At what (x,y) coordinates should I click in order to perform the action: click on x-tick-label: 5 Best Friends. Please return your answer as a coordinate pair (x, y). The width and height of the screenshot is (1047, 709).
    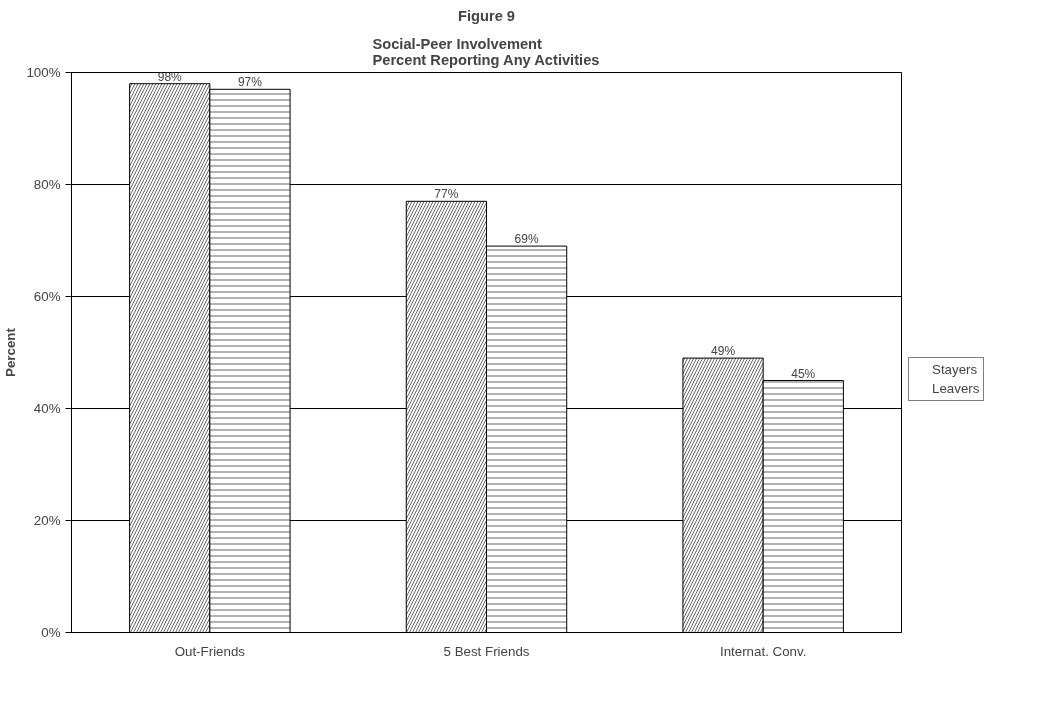
    Looking at the image, I should click on (486, 651).